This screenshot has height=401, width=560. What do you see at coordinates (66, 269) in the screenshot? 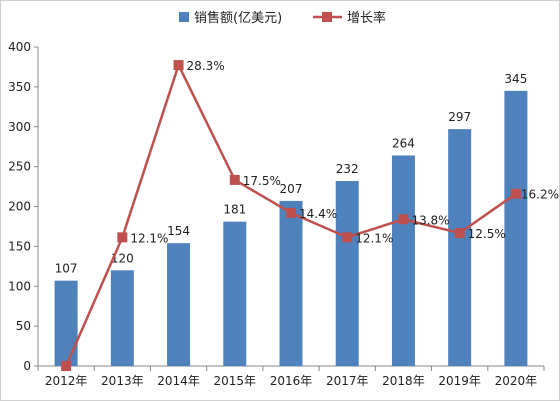
I see `bar-value-label: 107` at bounding box center [66, 269].